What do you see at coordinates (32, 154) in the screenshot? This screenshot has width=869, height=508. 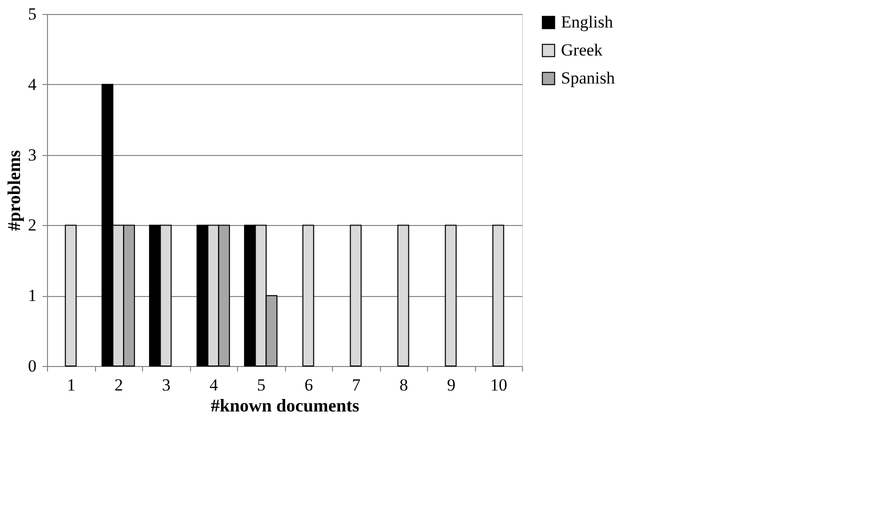 I see `y-tick-label: 3` at bounding box center [32, 154].